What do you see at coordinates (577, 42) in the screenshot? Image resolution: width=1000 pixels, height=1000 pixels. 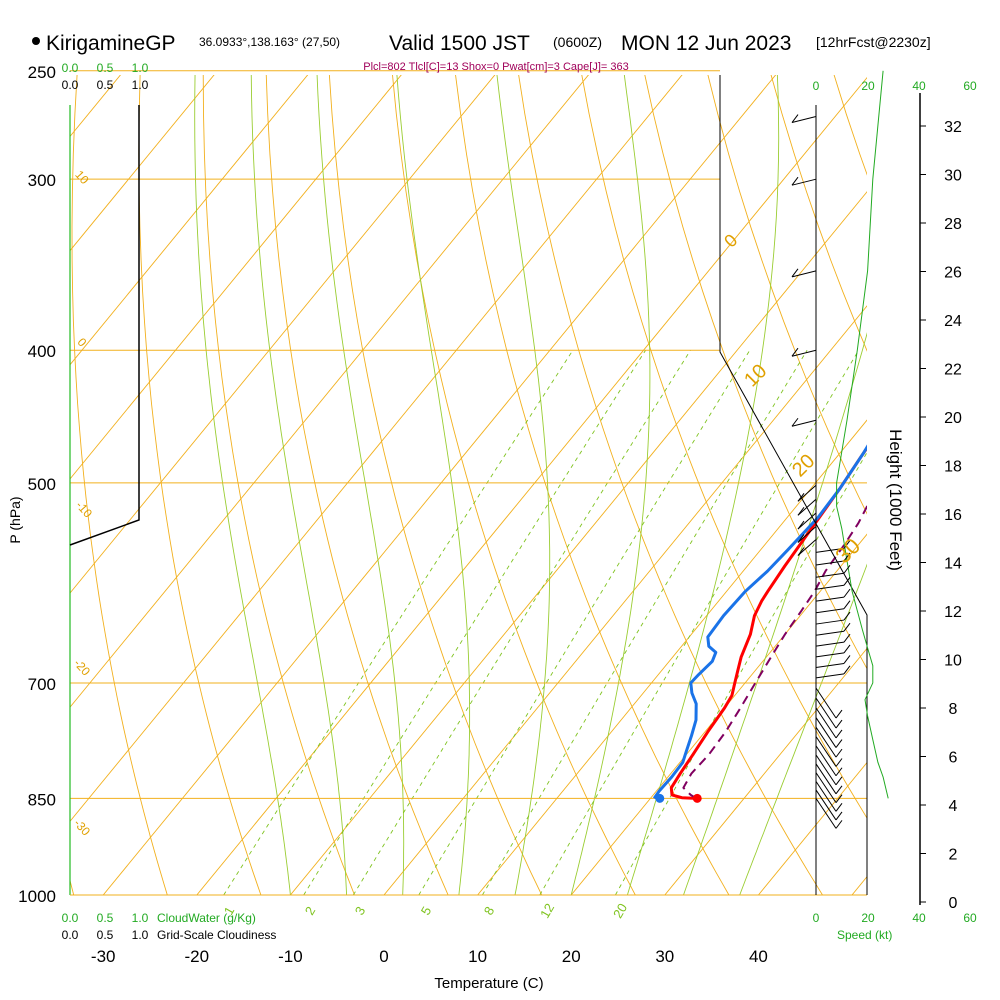 I see `valid-utc: (0600Z)` at bounding box center [577, 42].